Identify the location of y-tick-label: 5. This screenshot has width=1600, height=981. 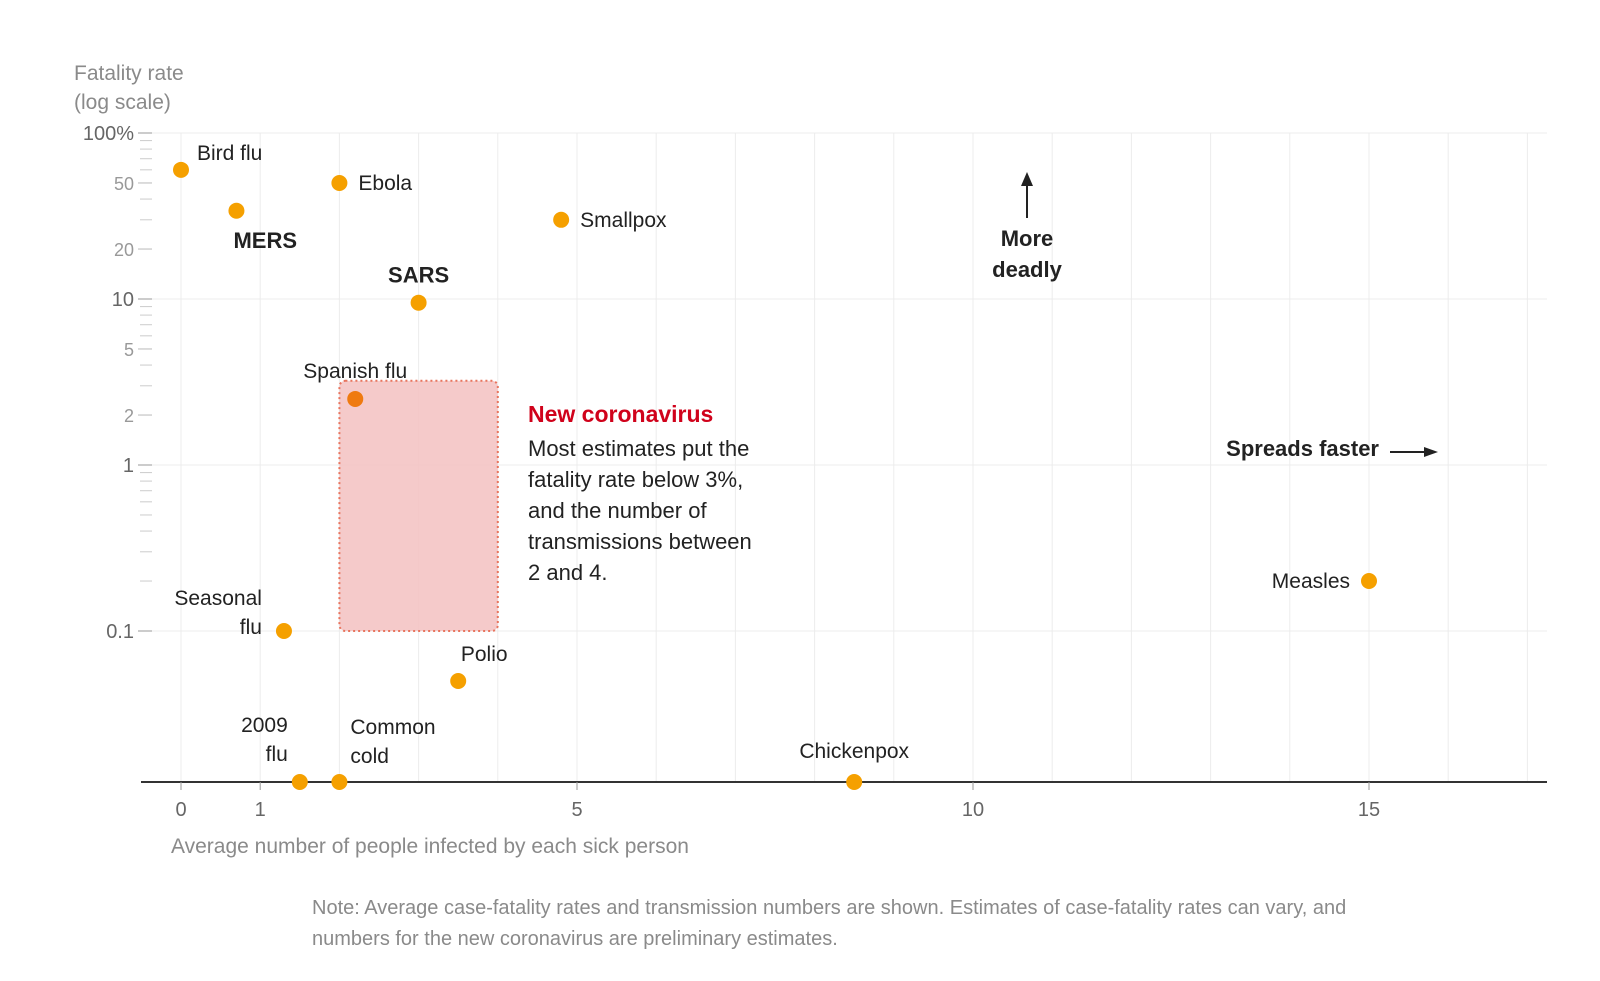
(129, 350).